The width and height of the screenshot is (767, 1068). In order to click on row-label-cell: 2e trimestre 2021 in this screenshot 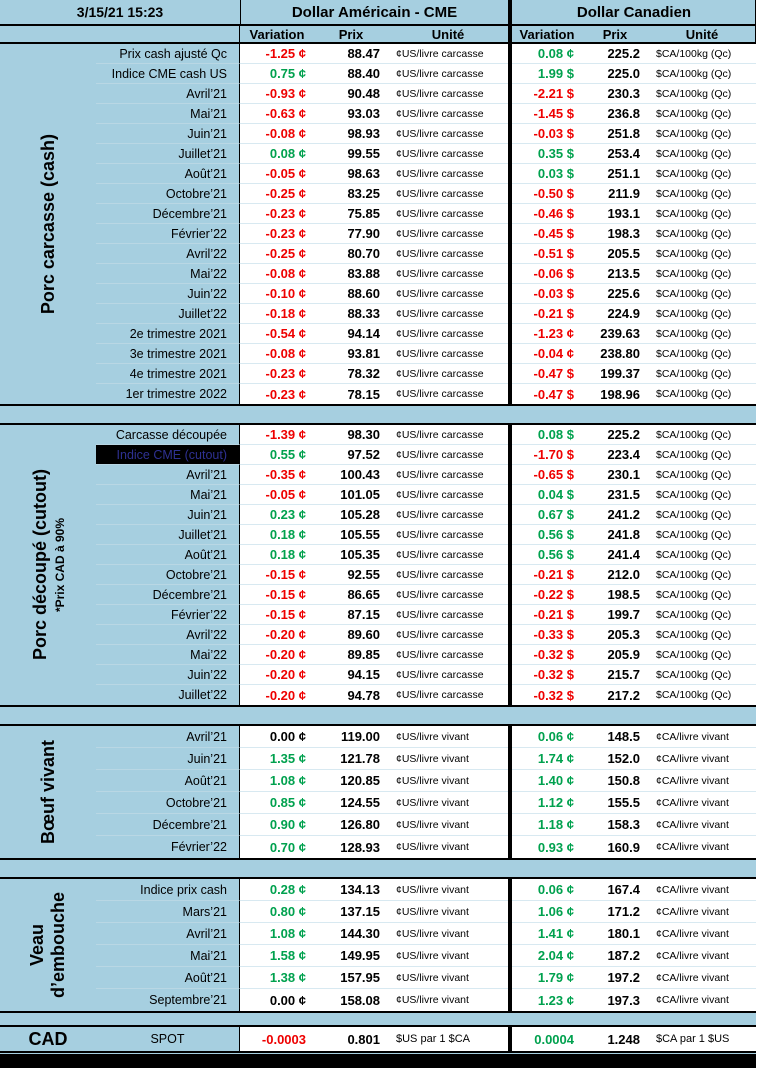, I will do `click(168, 334)`.